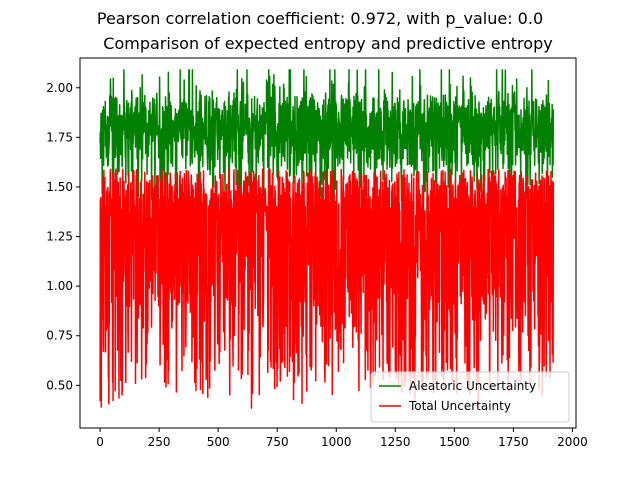 This screenshot has width=640, height=484. I want to click on y-tick-label: 1.50, so click(59, 187).